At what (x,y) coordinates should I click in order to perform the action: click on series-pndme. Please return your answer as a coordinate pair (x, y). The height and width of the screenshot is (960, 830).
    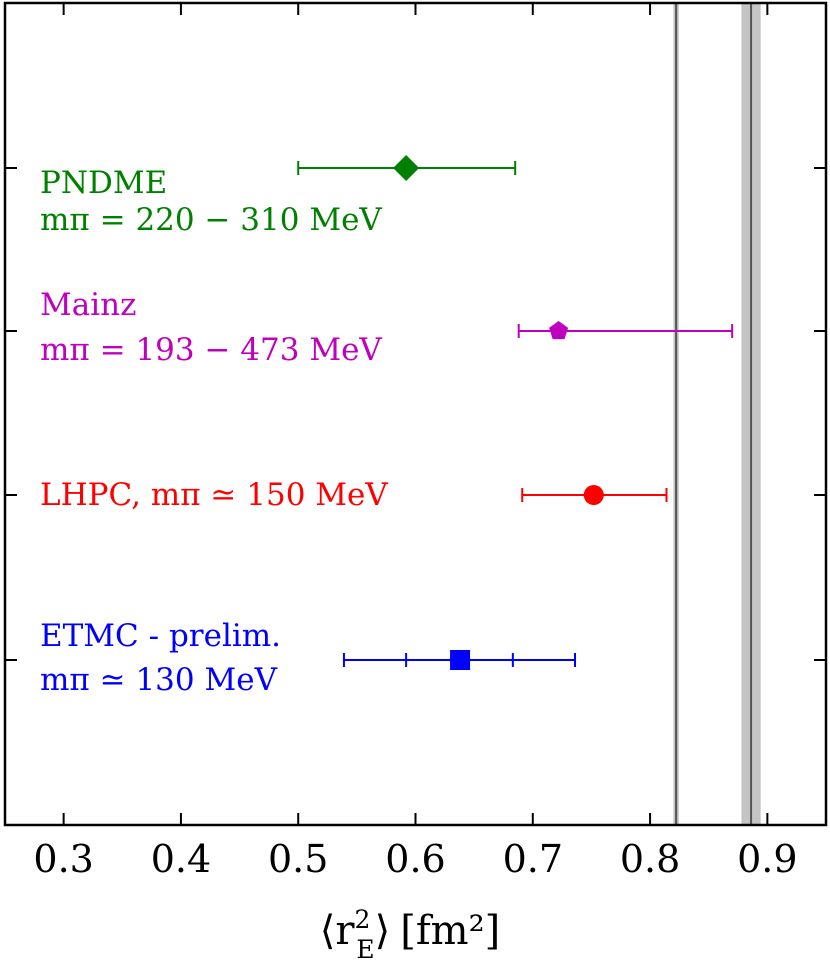
    Looking at the image, I should click on (407, 168).